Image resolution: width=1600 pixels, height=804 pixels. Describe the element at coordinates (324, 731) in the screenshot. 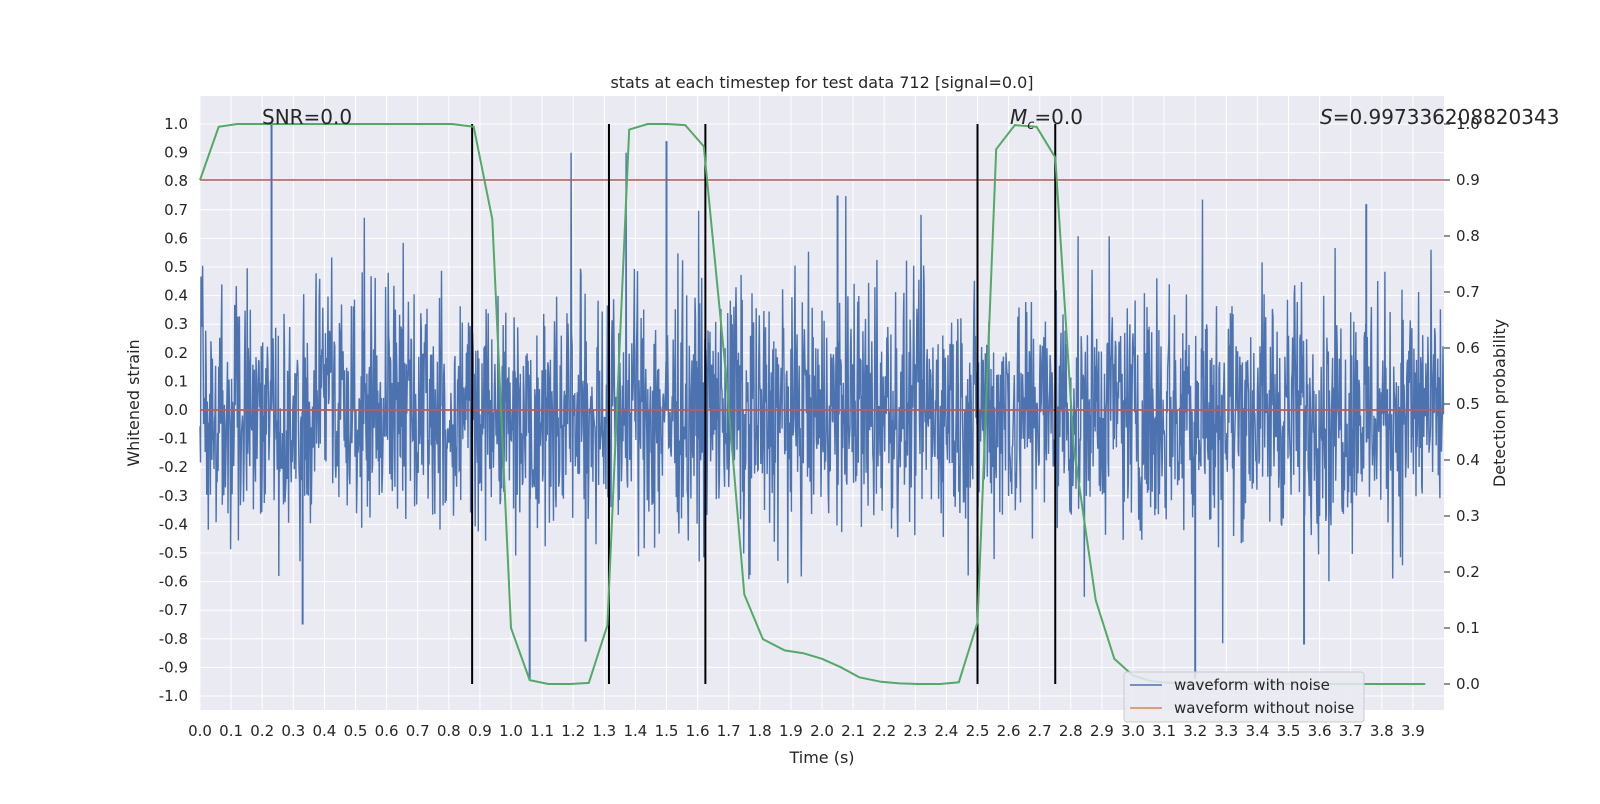

I see `x-tick-label: 0.4` at that location.